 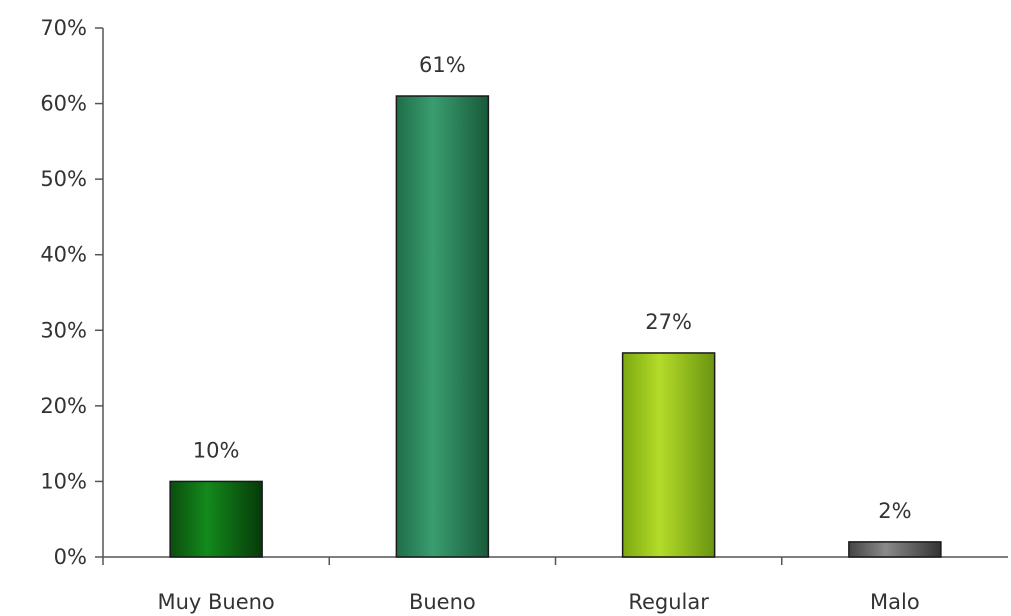 What do you see at coordinates (555, 585) in the screenshot?
I see `x-axis: Muy Bueno Bueno Regular Malo` at bounding box center [555, 585].